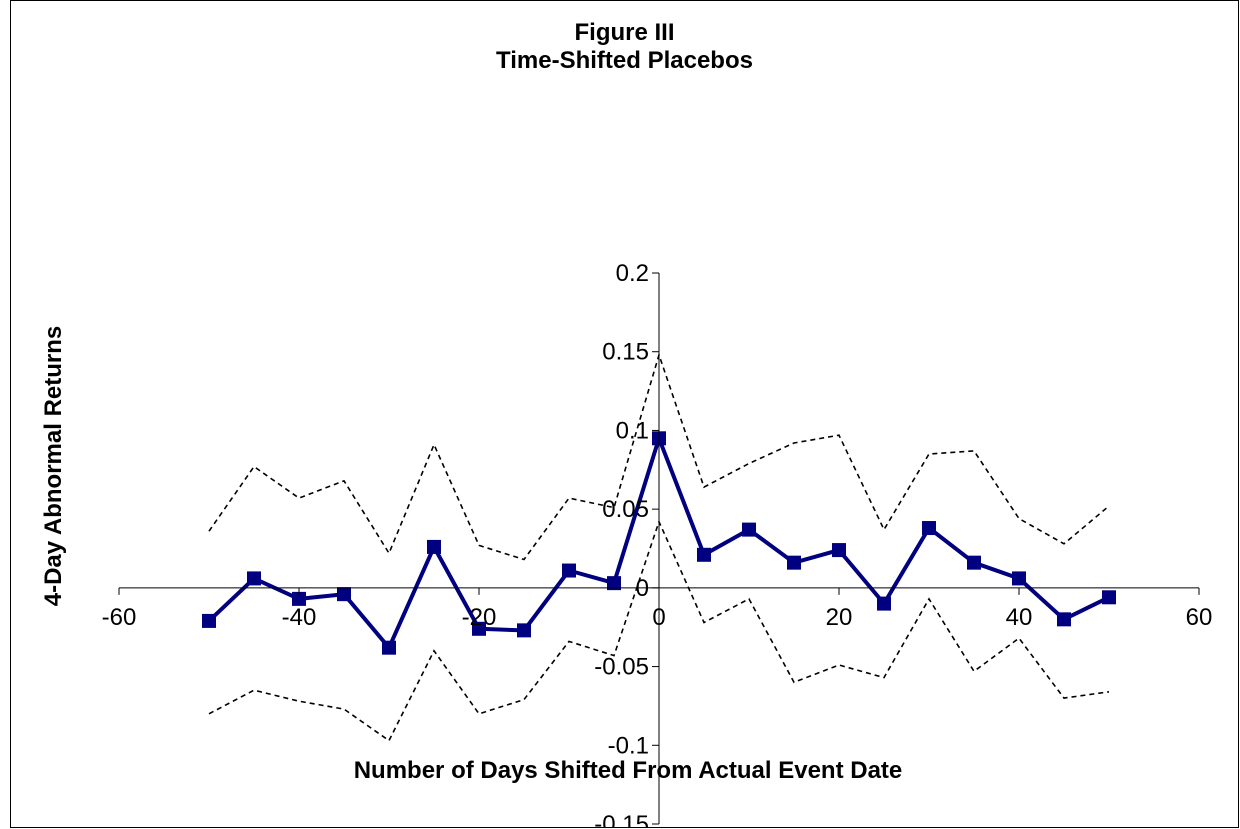 The width and height of the screenshot is (1240, 829). I want to click on y-tick-label: -0.15, so click(621, 819).